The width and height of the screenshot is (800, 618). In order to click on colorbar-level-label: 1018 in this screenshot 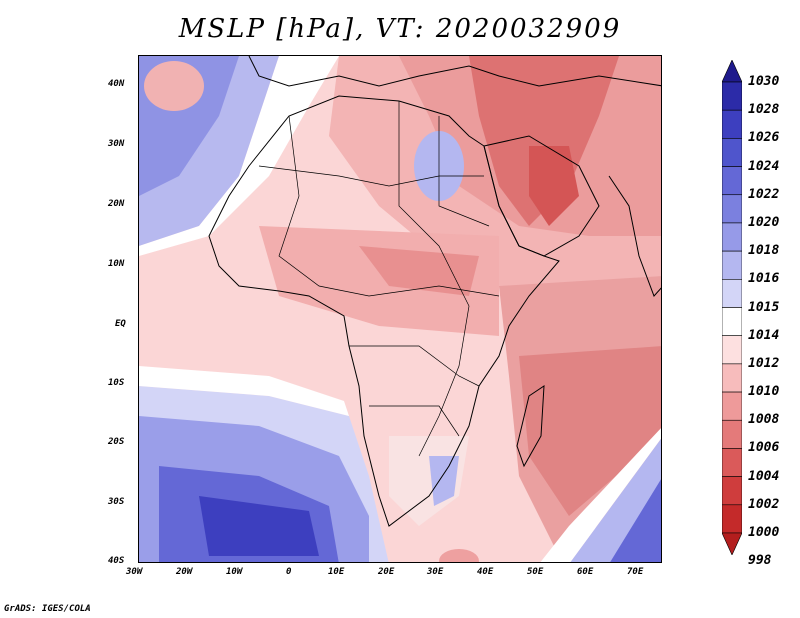, I will do `click(764, 251)`.